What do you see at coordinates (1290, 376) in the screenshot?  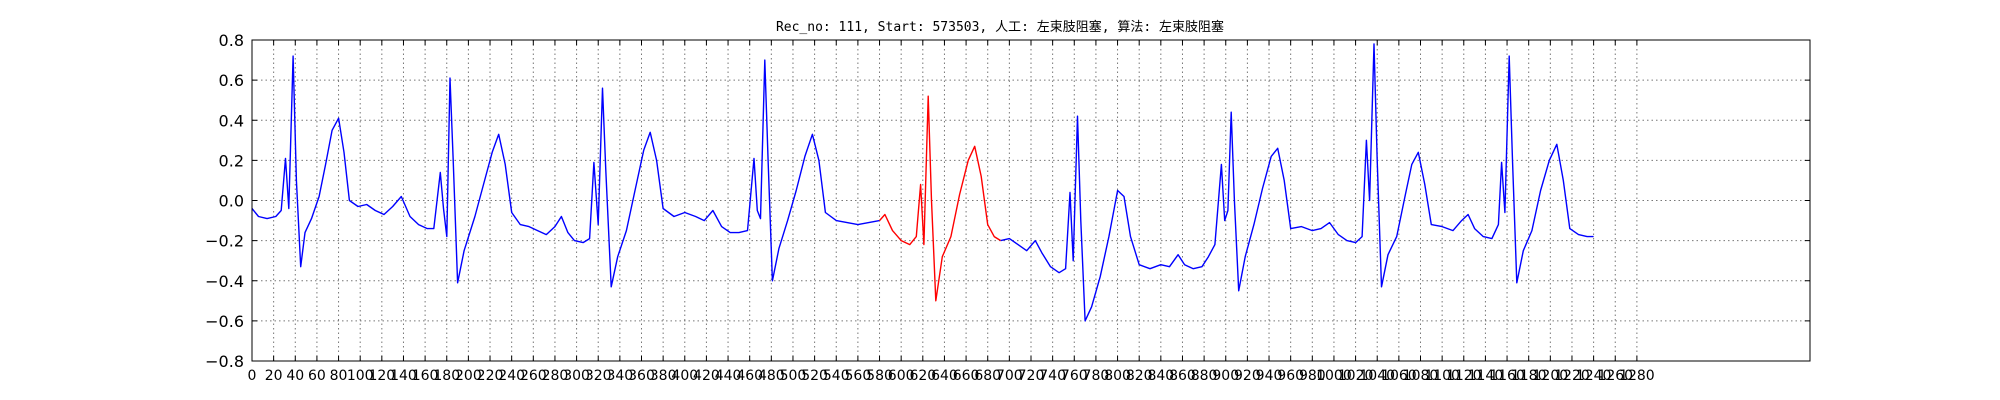 I see `x-tick-label: 960` at bounding box center [1290, 376].